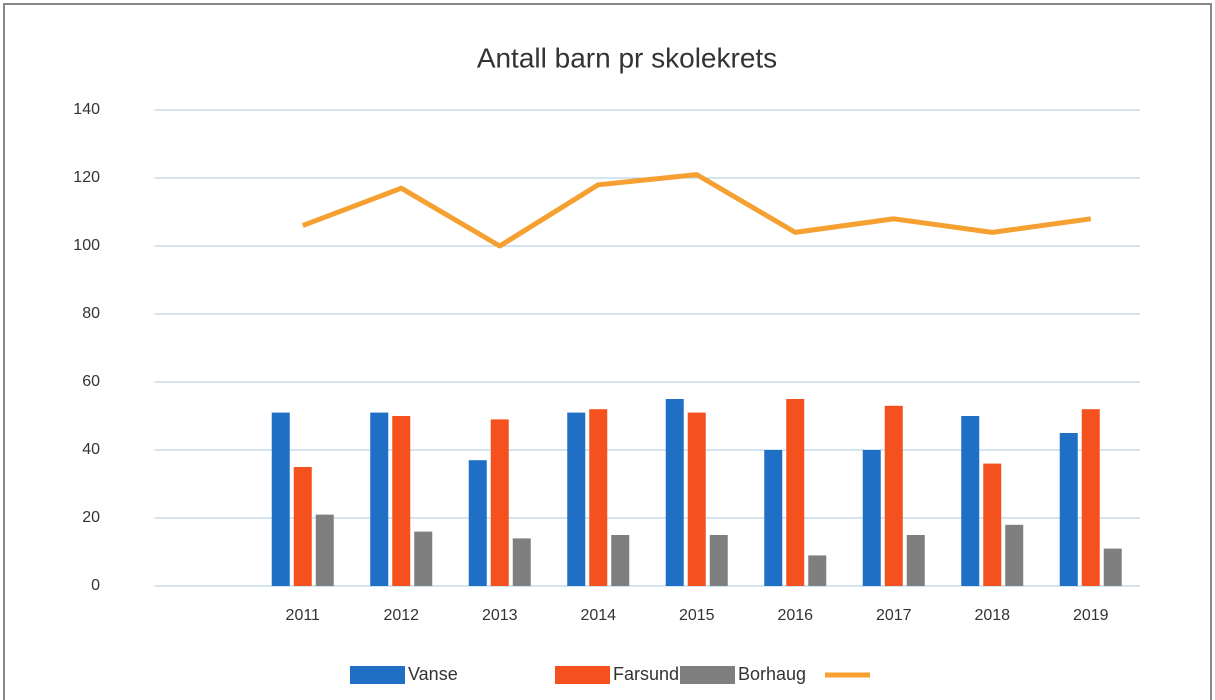 The height and width of the screenshot is (700, 1215). What do you see at coordinates (500, 615) in the screenshot?
I see `x-tick-label: 2013` at bounding box center [500, 615].